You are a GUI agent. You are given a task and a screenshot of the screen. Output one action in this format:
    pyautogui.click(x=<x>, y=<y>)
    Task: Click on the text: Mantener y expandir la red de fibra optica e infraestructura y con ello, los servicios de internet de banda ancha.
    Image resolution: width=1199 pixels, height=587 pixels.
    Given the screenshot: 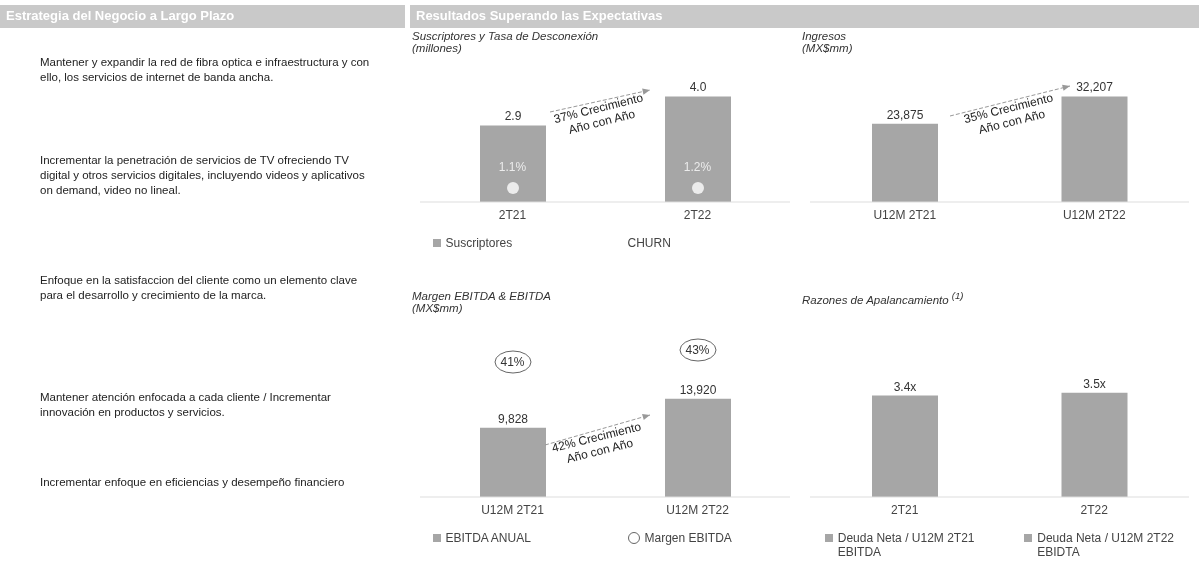 What is the action you would take?
    pyautogui.click(x=205, y=70)
    